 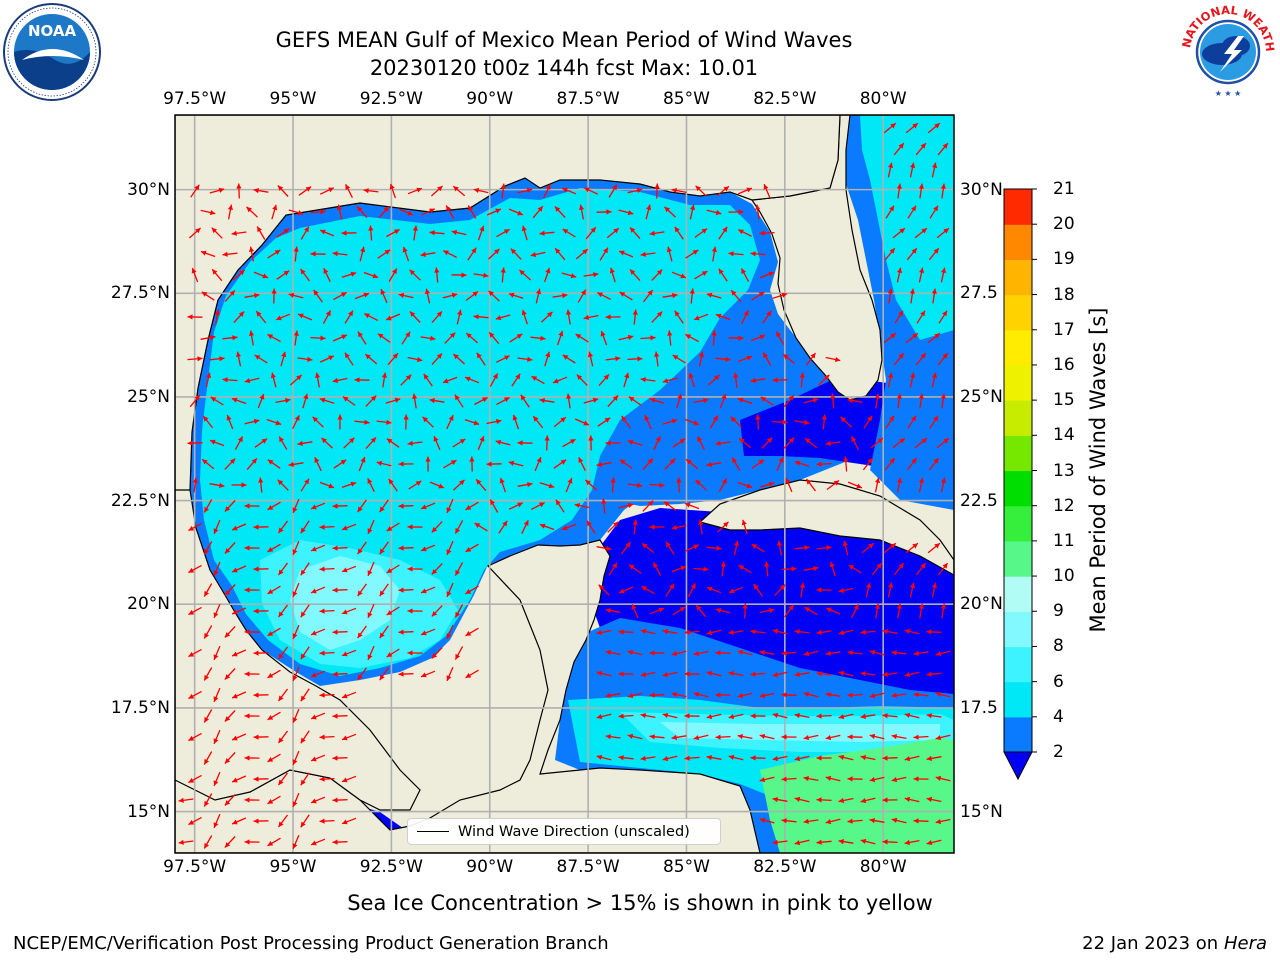 I want to click on chart-subtitle: 20230120 t00z 144h fcst Max: 10.01, so click(x=564, y=68).